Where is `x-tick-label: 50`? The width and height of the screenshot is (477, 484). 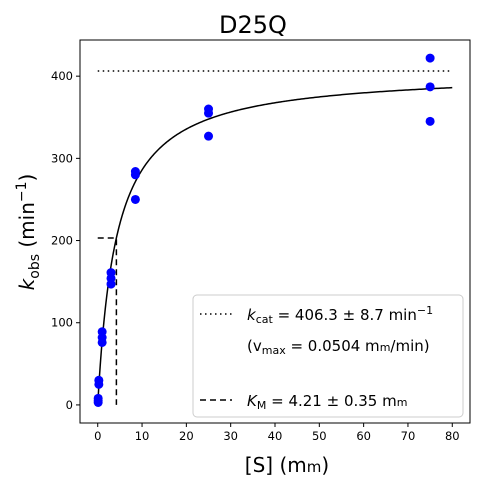 x-tick-label: 50 is located at coordinates (319, 436).